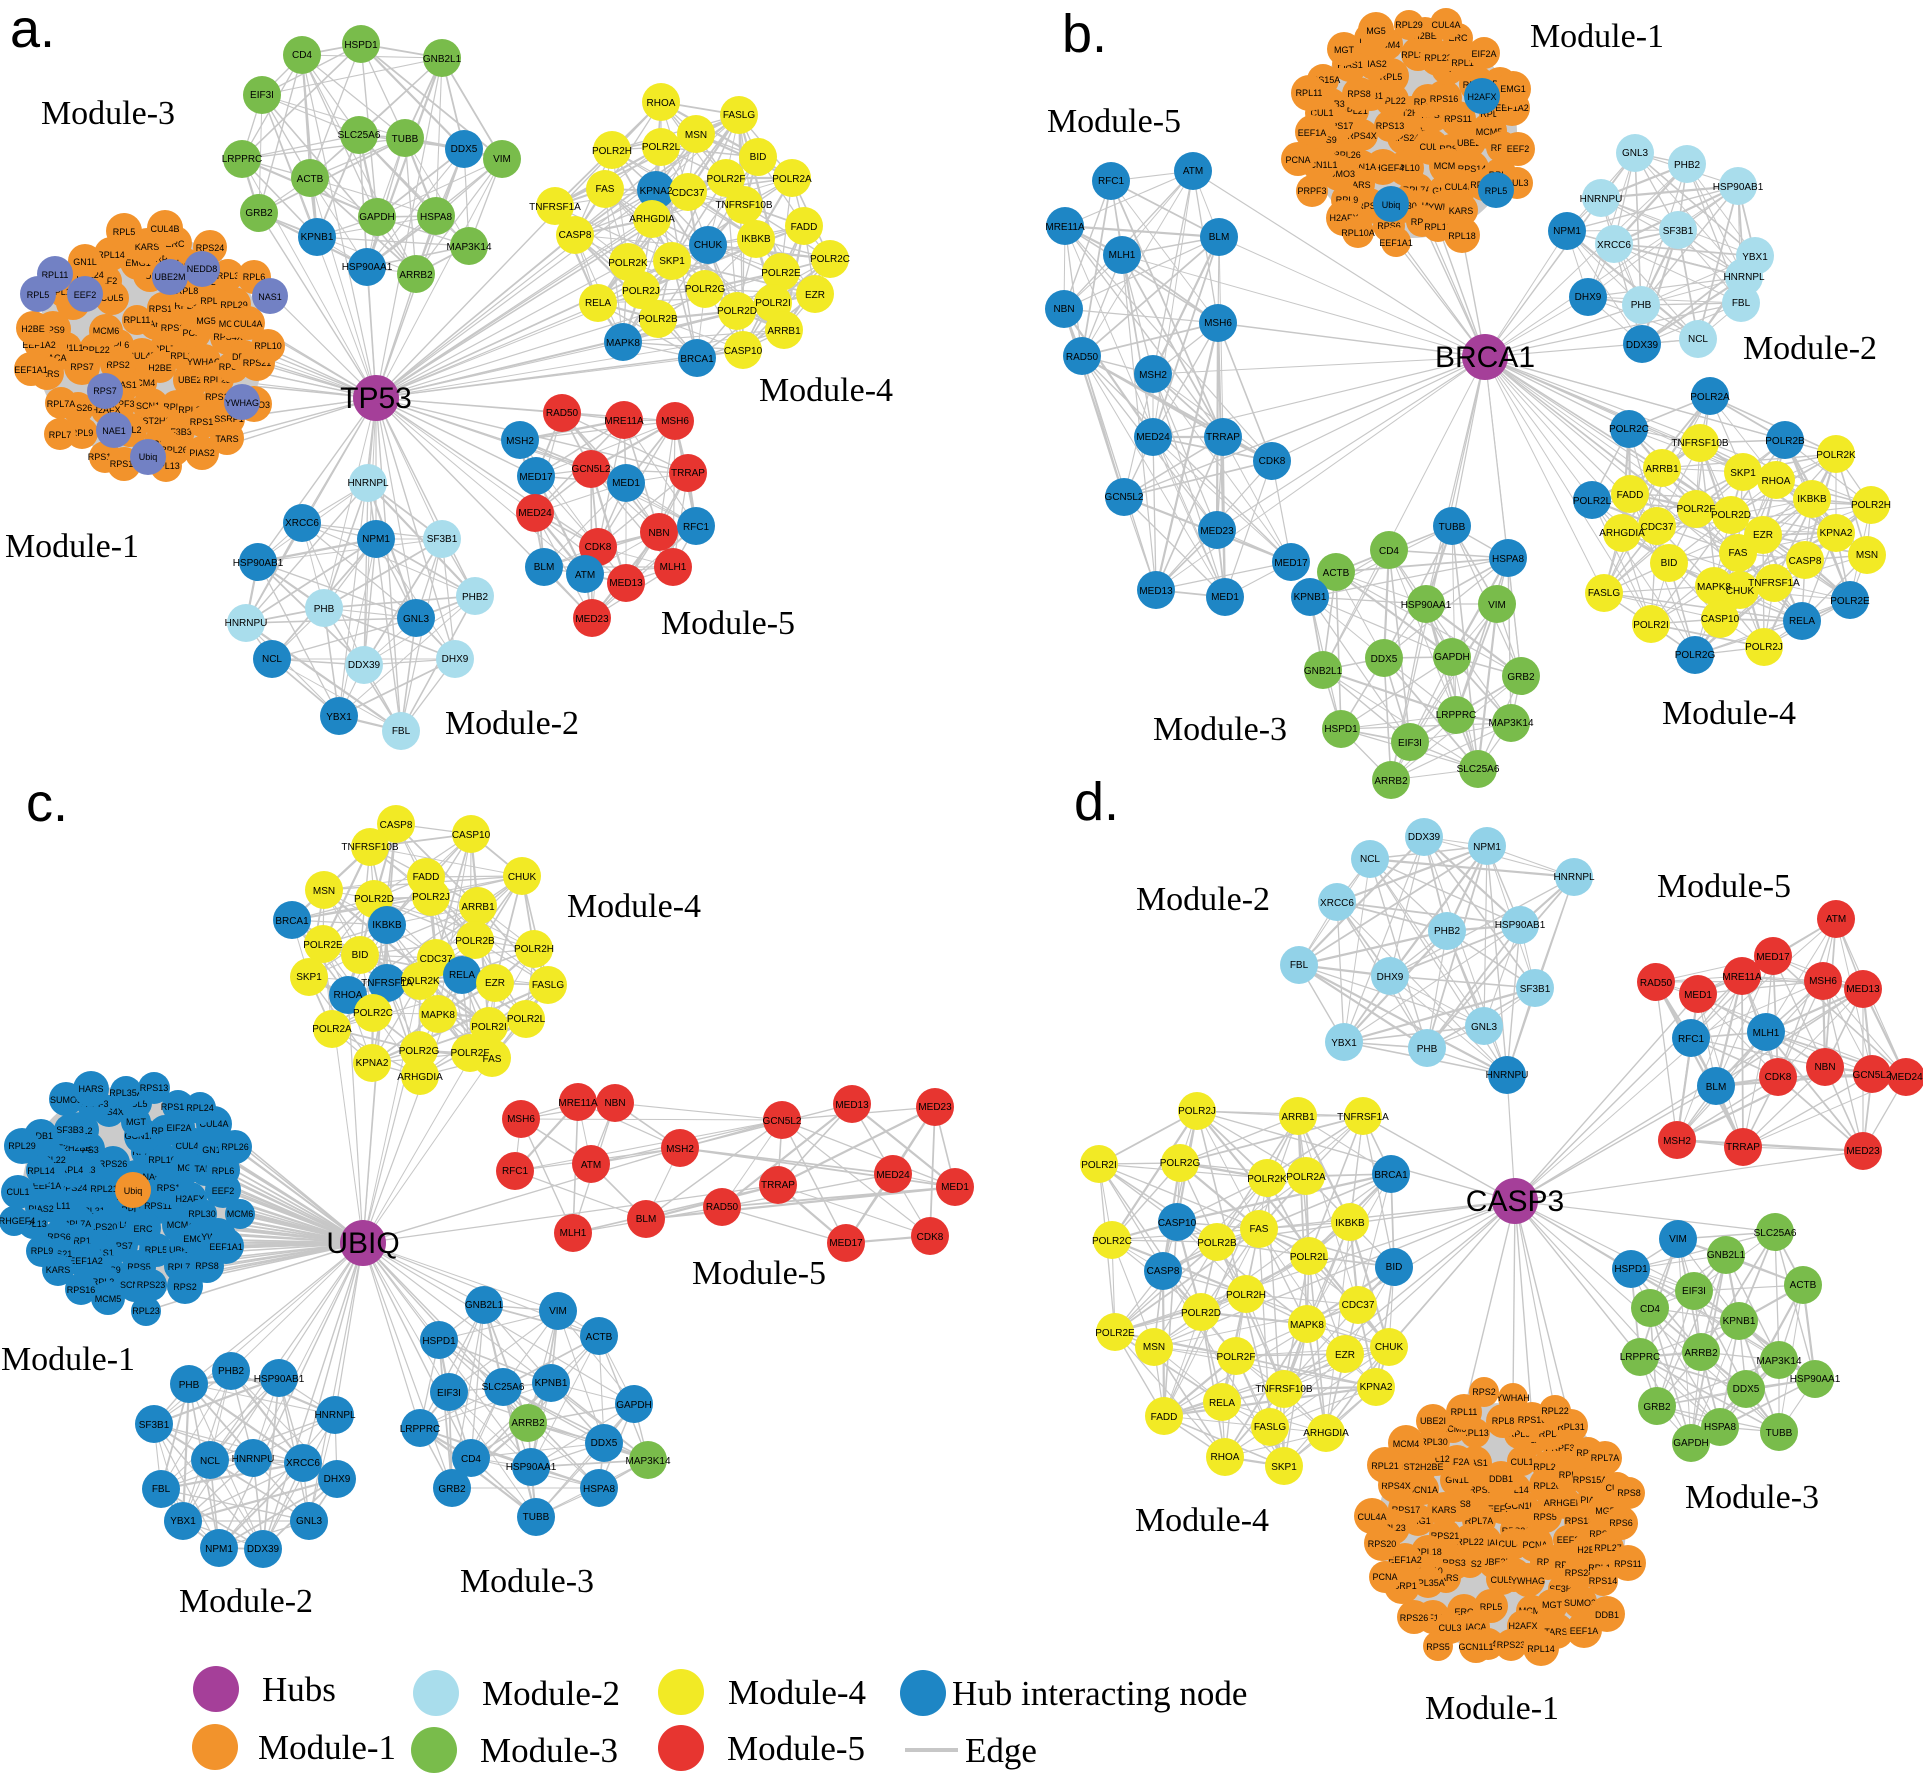  I want to click on svg-text: RPL10, so click(162, 1160).